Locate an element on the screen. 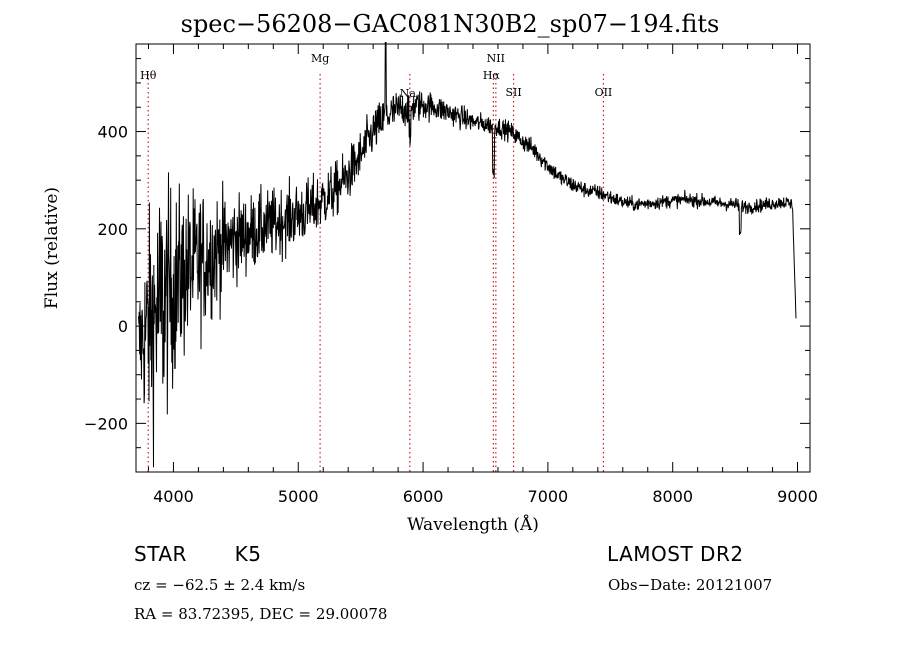 The width and height of the screenshot is (900, 650). object-subclass: K5 is located at coordinates (248, 554).